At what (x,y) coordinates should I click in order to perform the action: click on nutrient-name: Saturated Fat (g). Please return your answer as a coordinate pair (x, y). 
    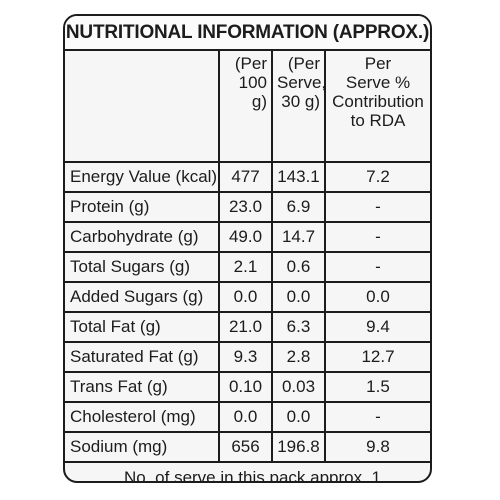
    Looking at the image, I should click on (142, 357).